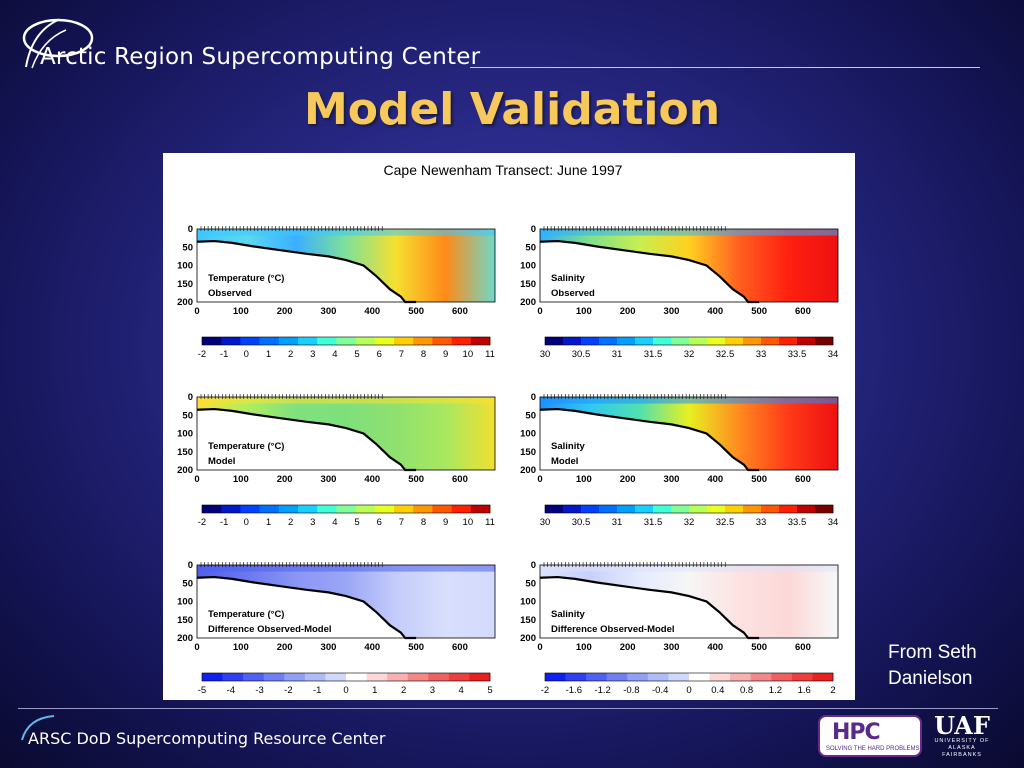 The width and height of the screenshot is (1024, 768). Describe the element at coordinates (207, 738) in the screenshot. I see `footer-text: ARSC DoD Supercomputing Resource Center` at that location.